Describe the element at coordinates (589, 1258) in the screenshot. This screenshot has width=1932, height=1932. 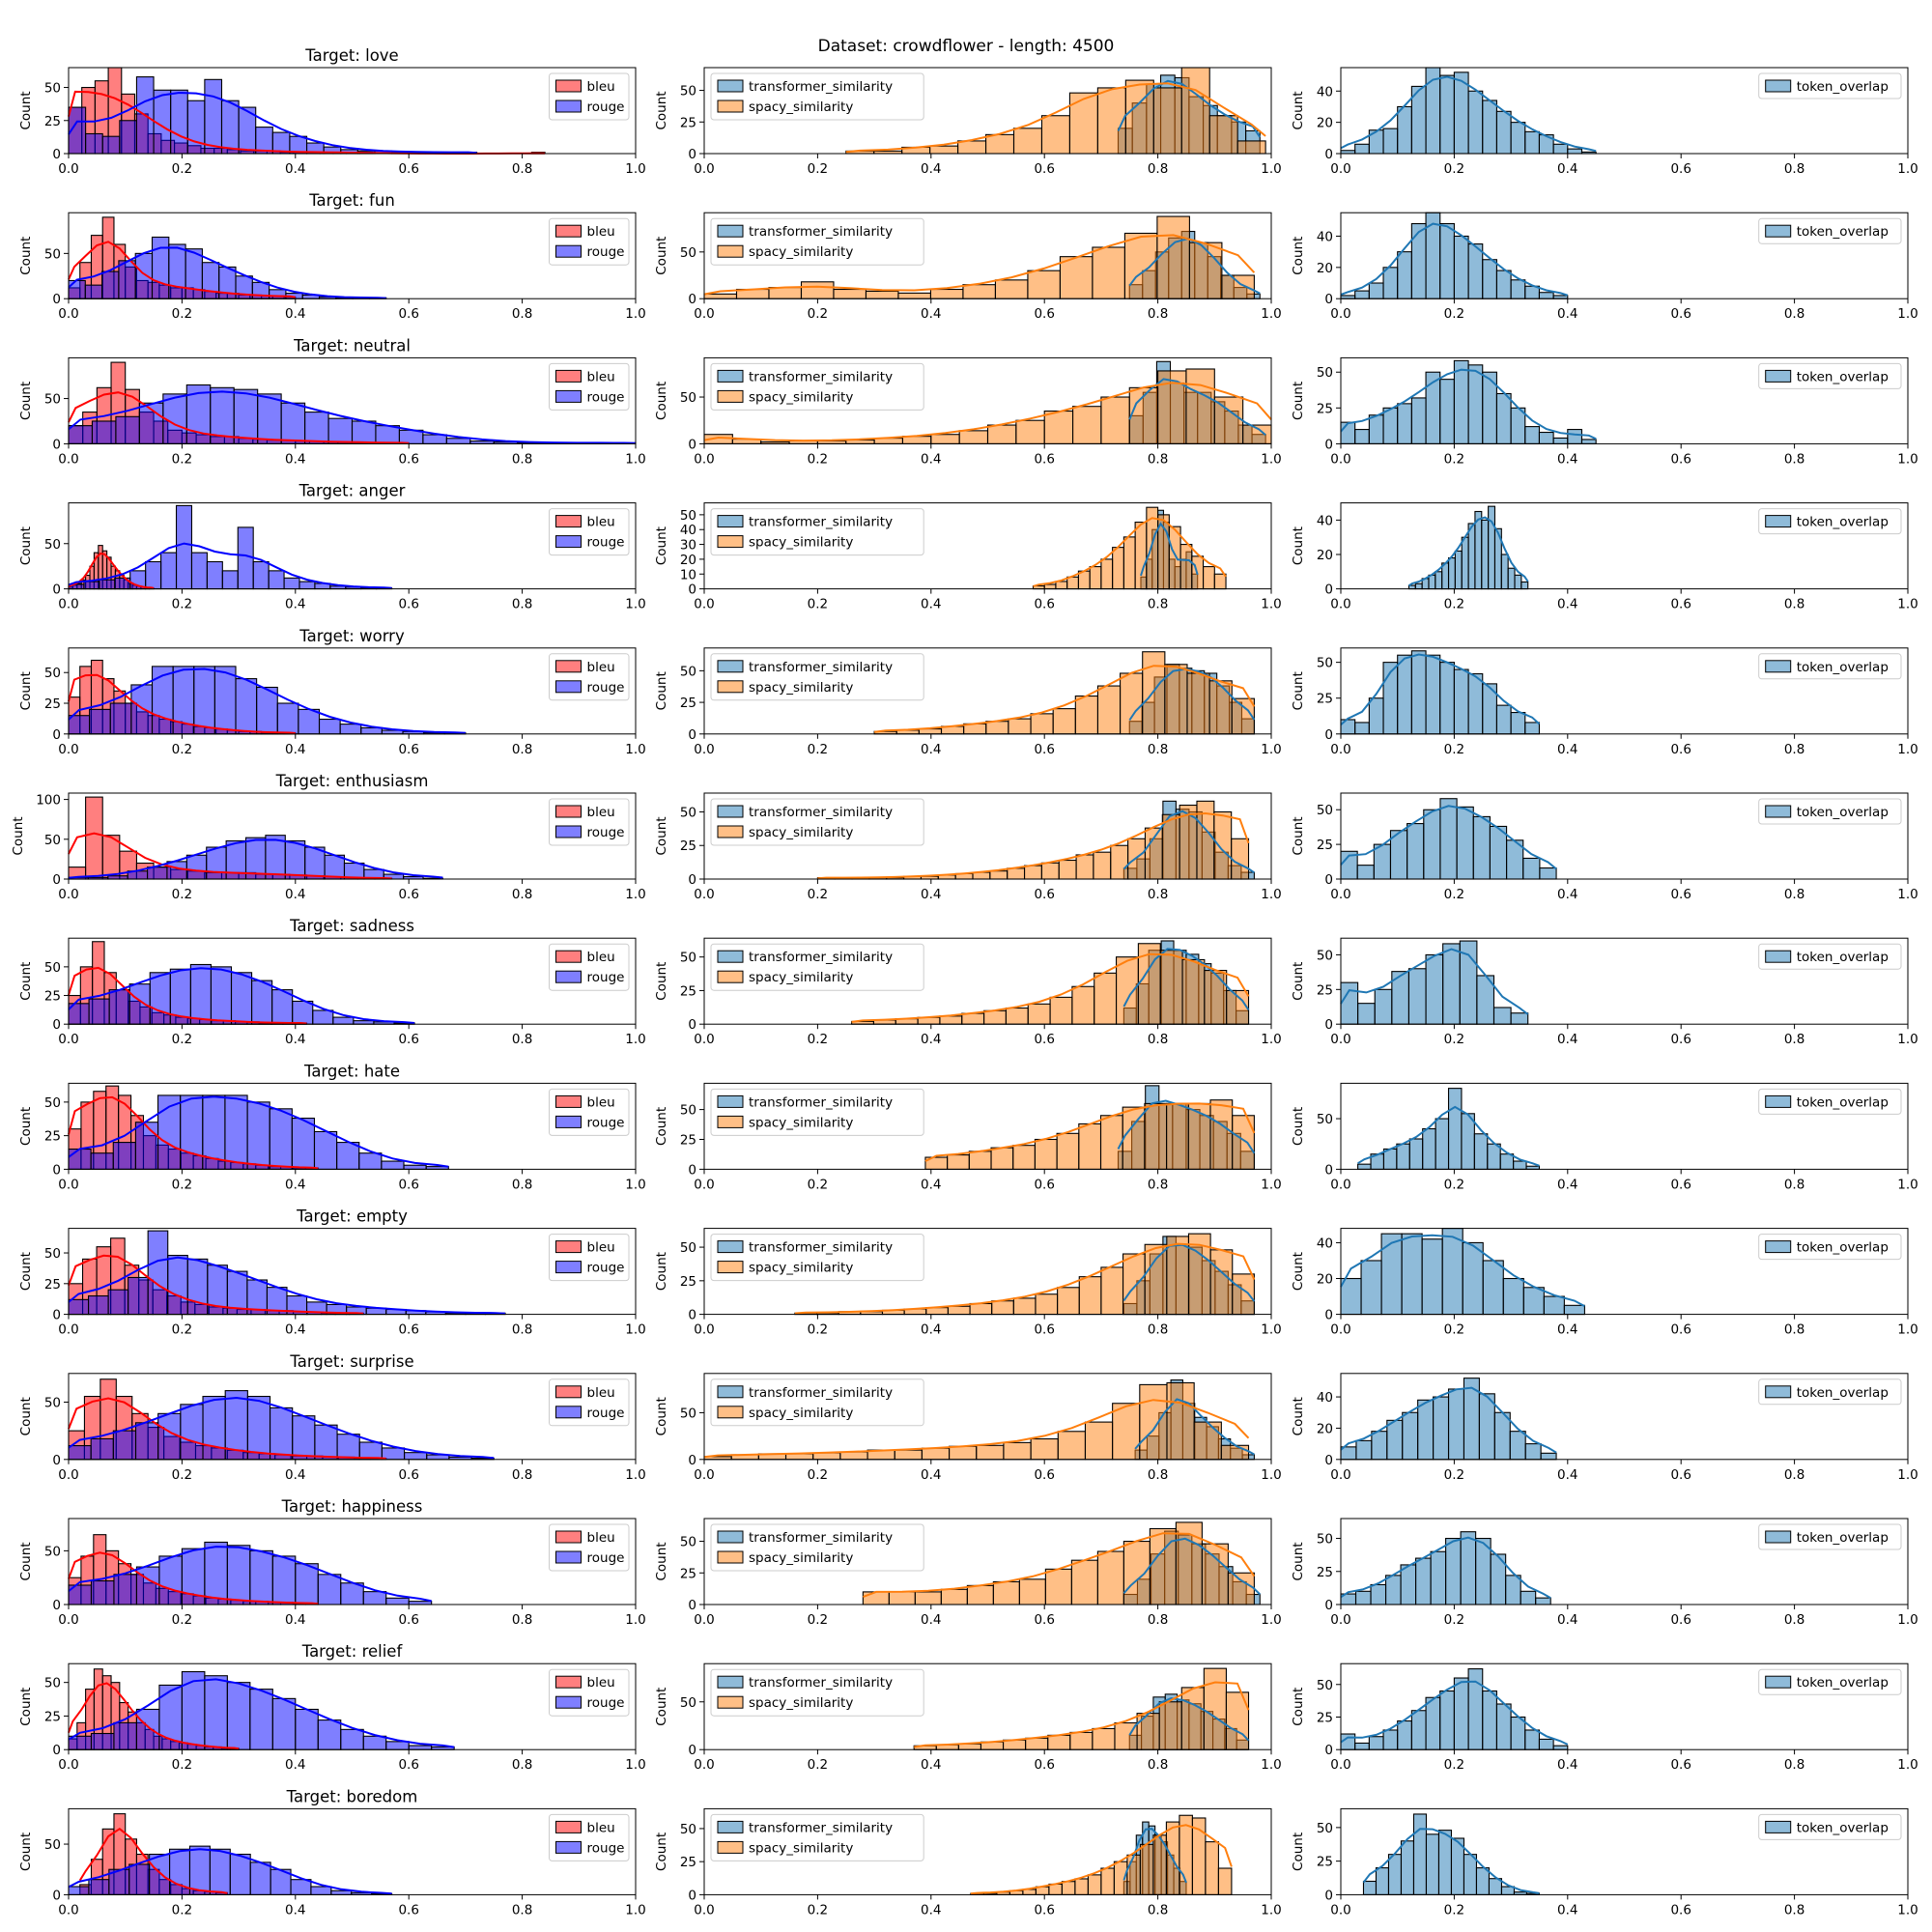
I see `legend: bleu rouge` at that location.